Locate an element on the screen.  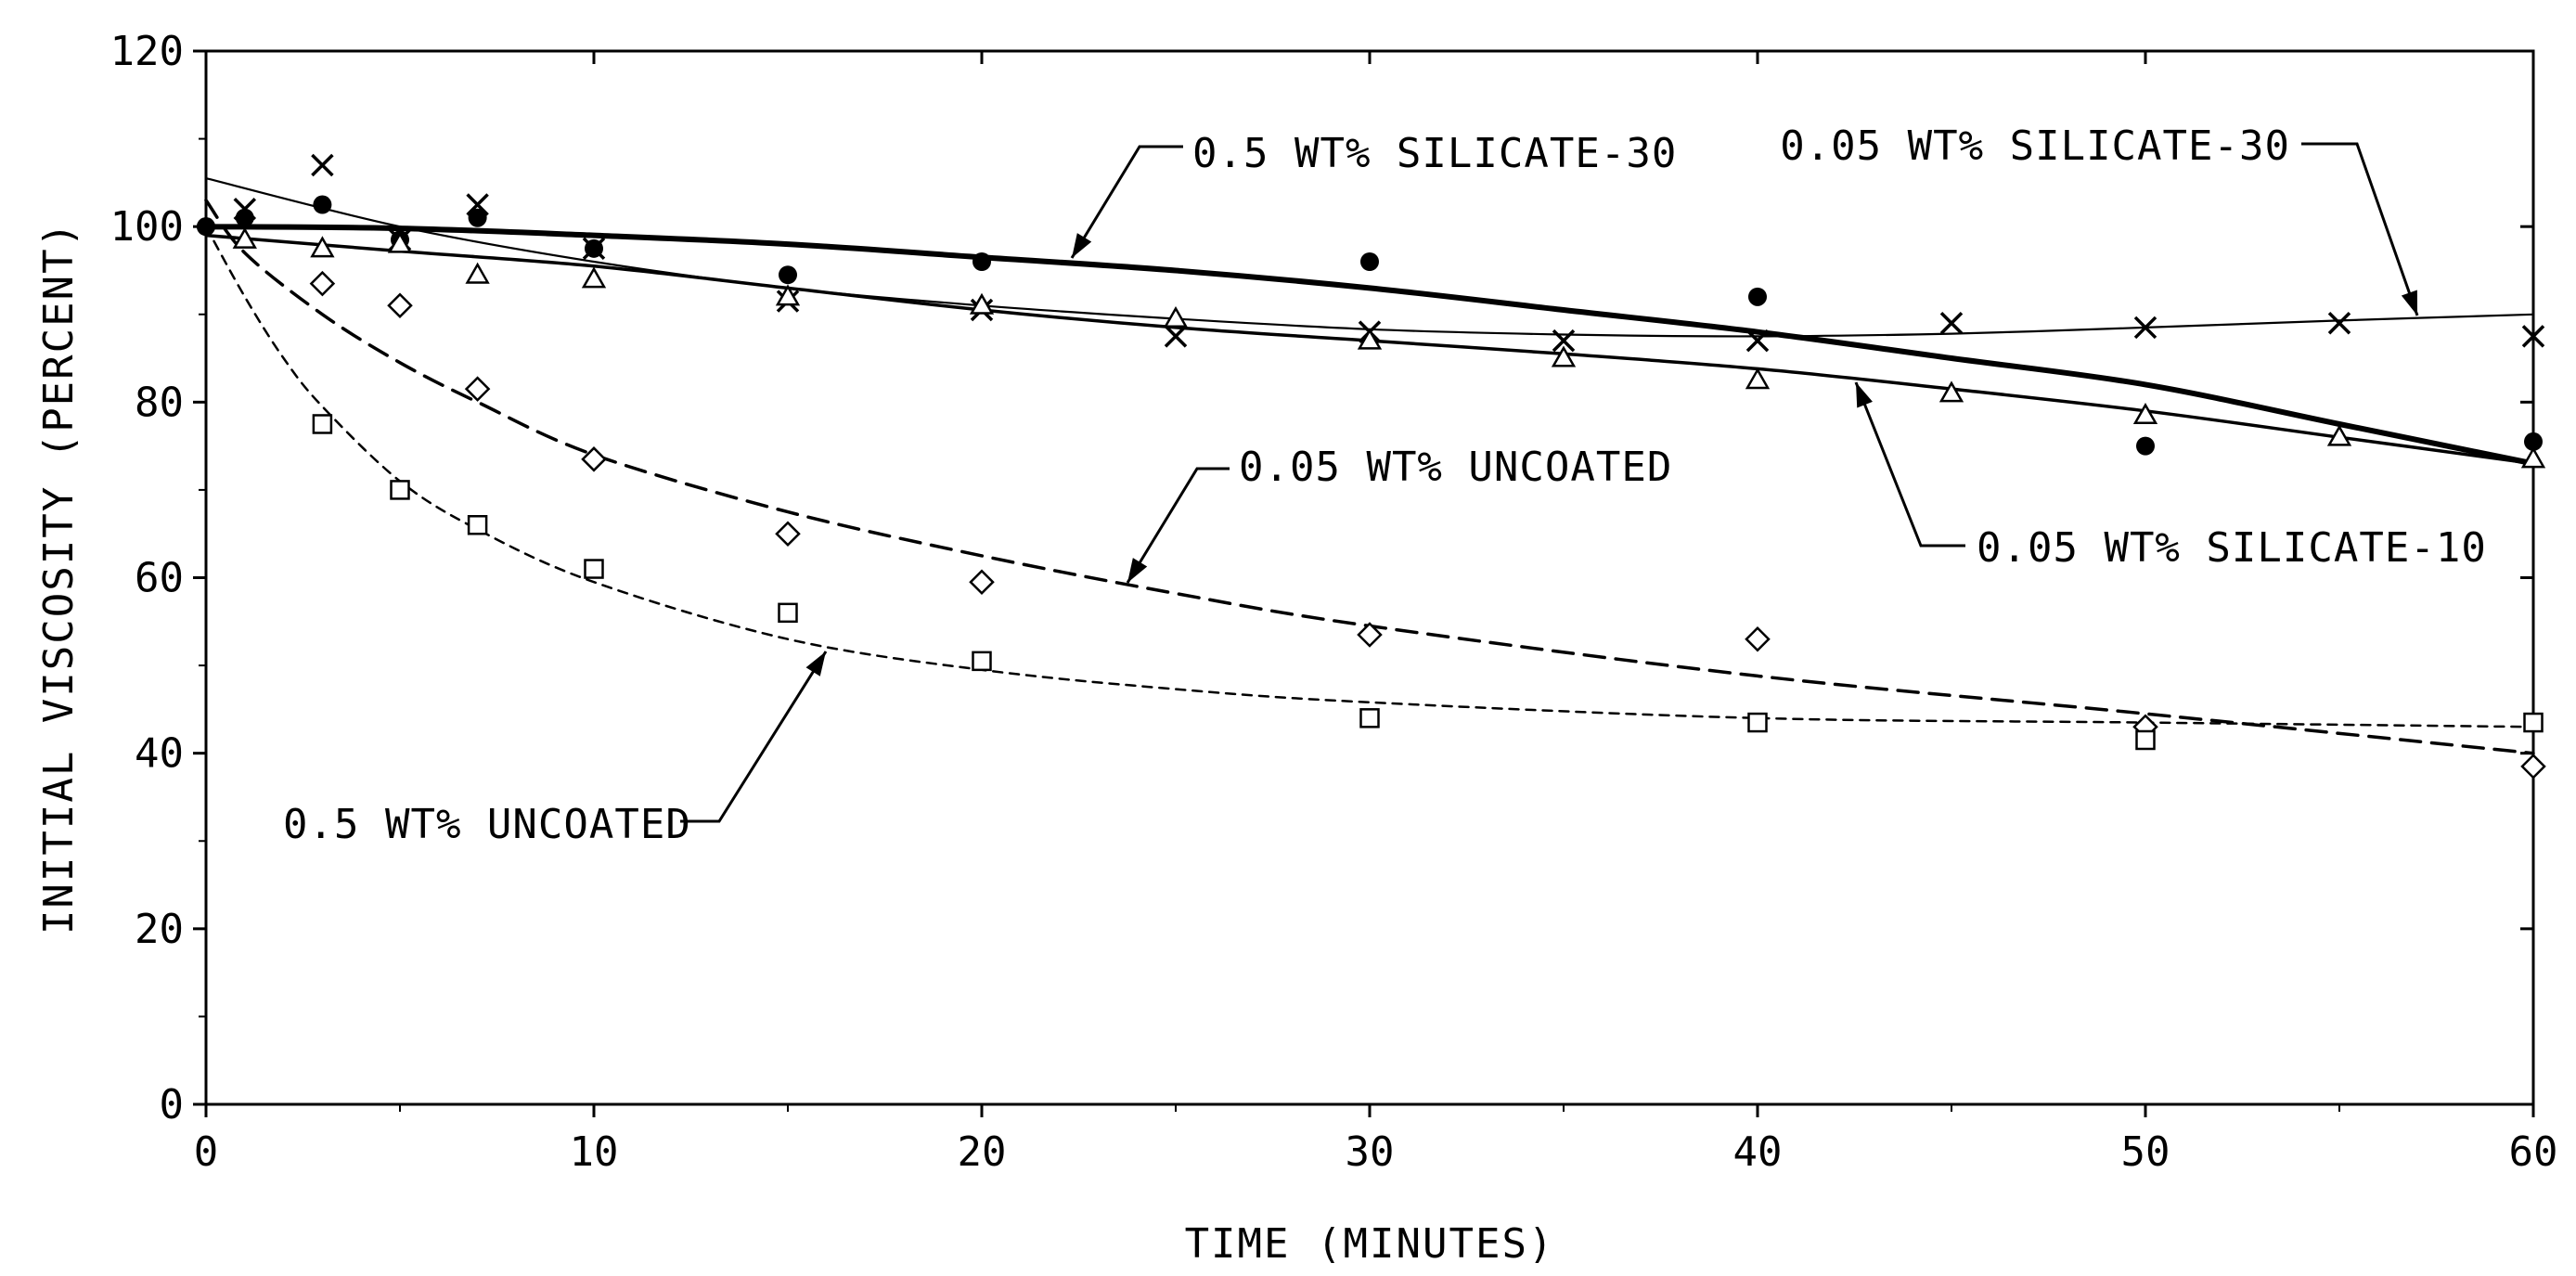
annotation-0-5-wtpct-uncoated: 0.5 WT% UNCOATED is located at coordinates (487, 825).